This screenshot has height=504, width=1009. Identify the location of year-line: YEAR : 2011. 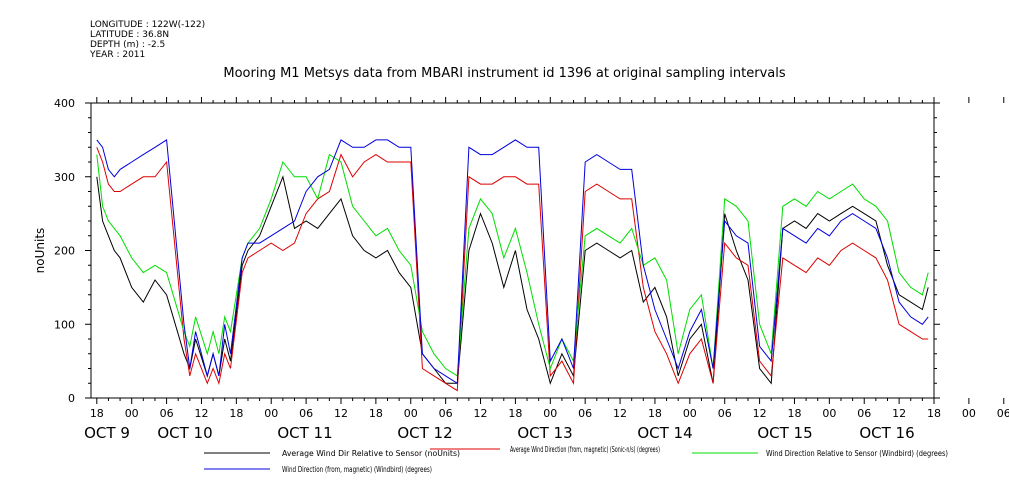
(118, 55).